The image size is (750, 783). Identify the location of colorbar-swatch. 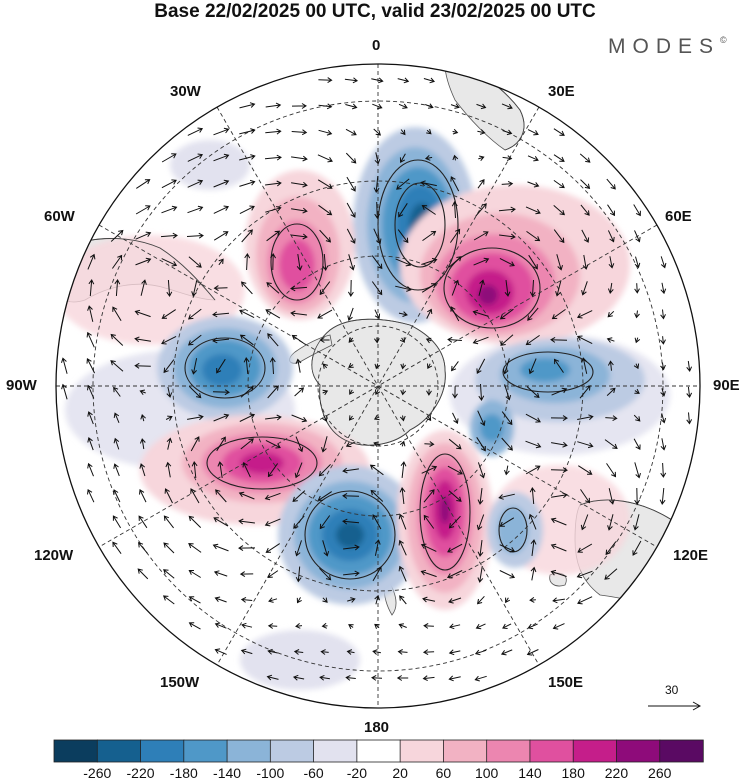
(422, 751).